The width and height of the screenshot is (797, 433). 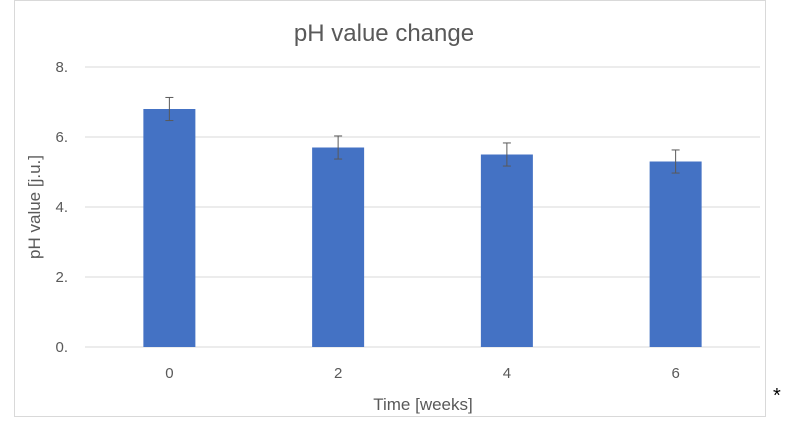 I want to click on y-tick-label: 6., so click(x=61, y=137).